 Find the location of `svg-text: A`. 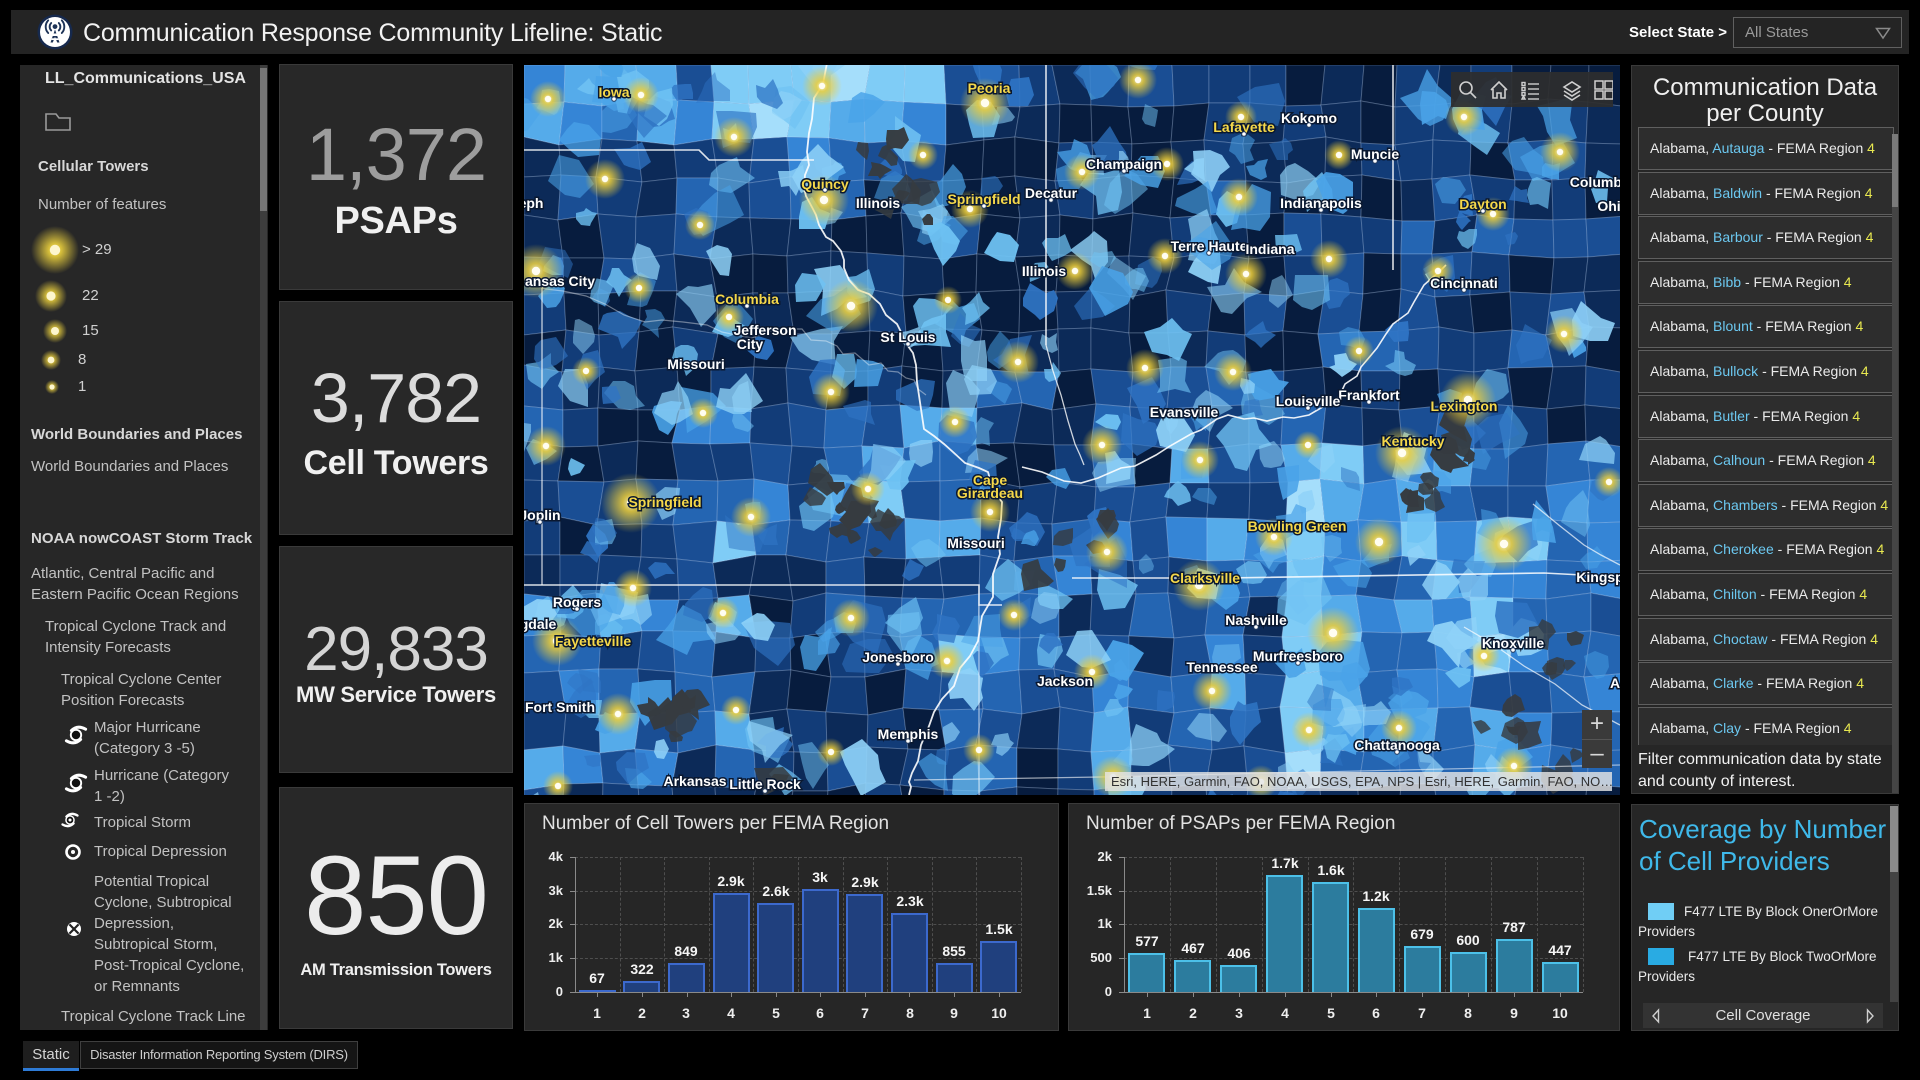

svg-text: A is located at coordinates (1615, 683).